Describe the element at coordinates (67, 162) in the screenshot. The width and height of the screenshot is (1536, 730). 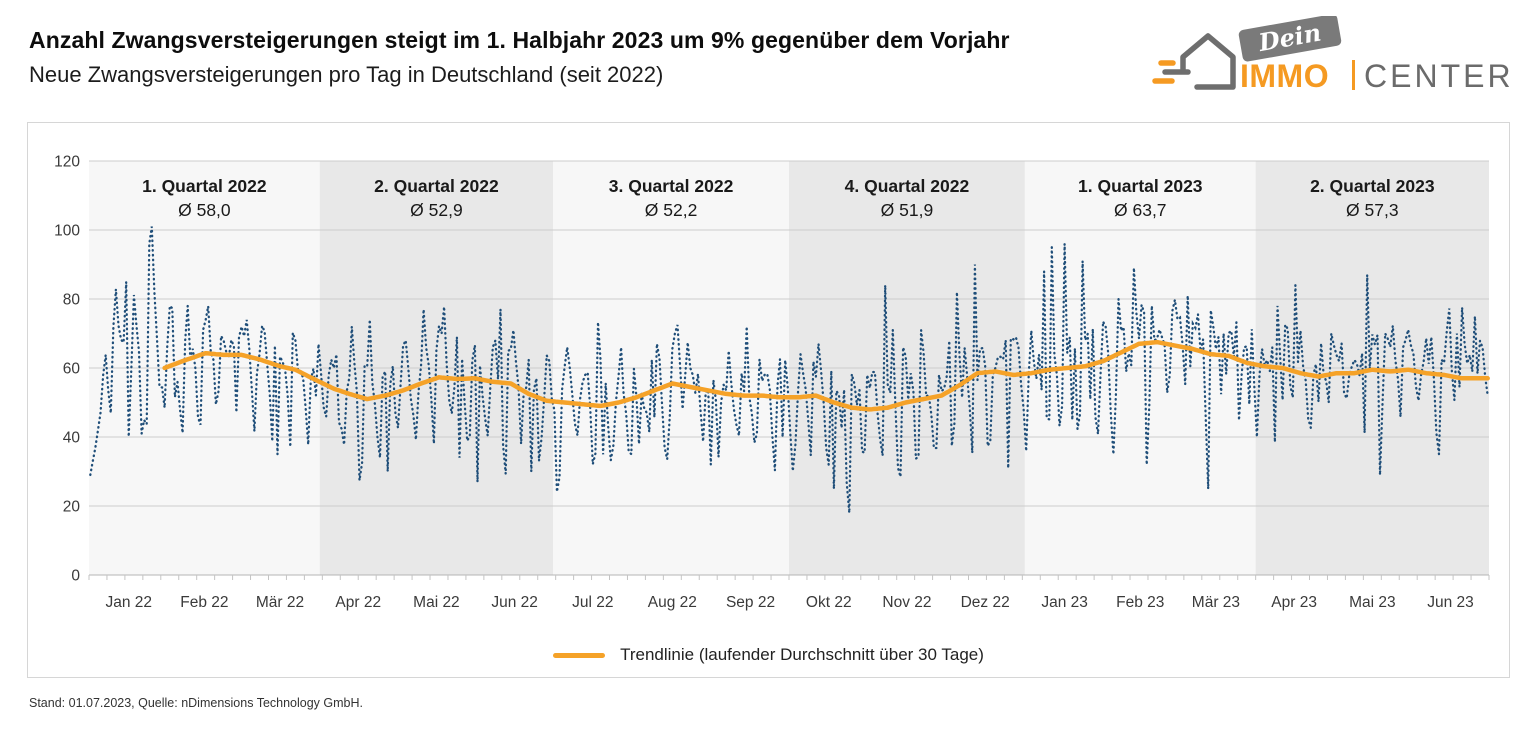
I see `y-tick-label: 120` at that location.